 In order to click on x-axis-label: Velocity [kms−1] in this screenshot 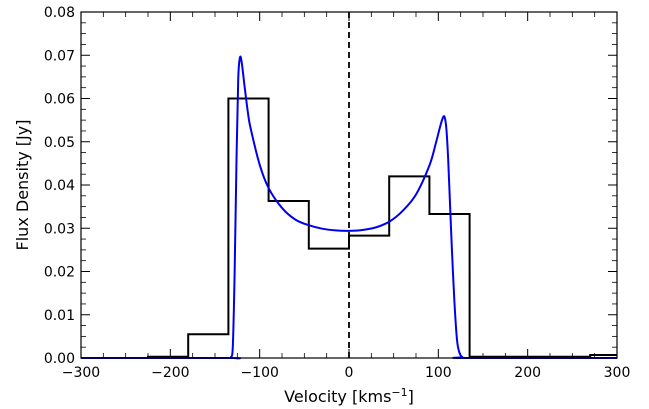, I will do `click(349, 396)`.